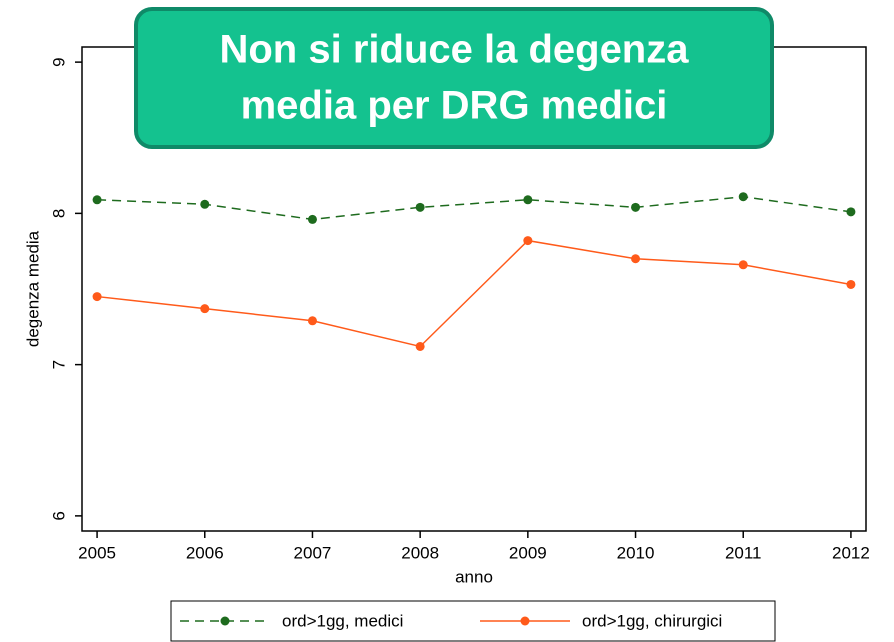 The width and height of the screenshot is (894, 642). Describe the element at coordinates (652, 620) in the screenshot. I see `legend-label: ord>1gg, chirurgici` at that location.